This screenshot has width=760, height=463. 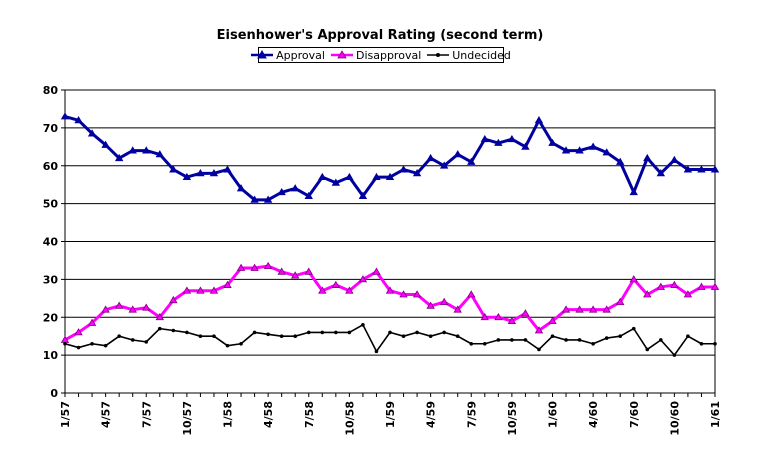 What do you see at coordinates (674, 418) in the screenshot?
I see `x-tick-label: 10/60` at bounding box center [674, 418].